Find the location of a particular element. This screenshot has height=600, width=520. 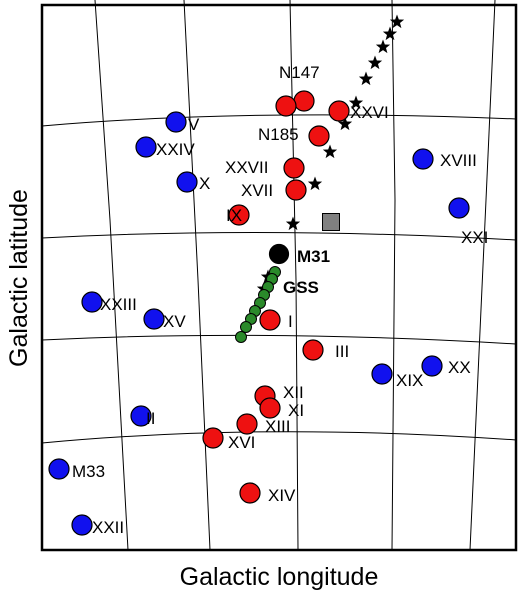

point-label: III is located at coordinates (342, 351).